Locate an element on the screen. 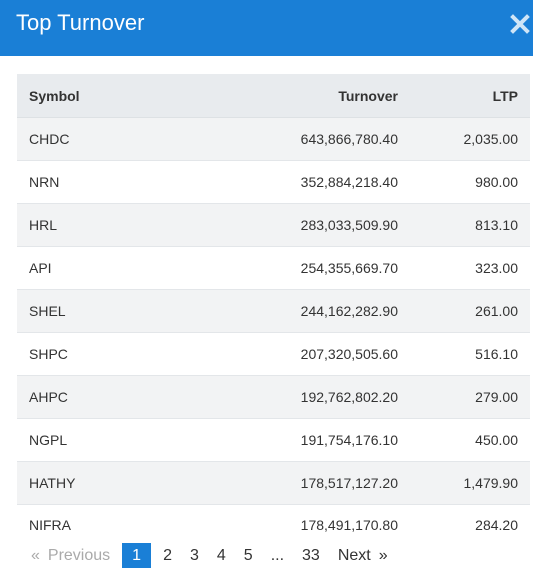  turnover-cell: 283,033,509.90 is located at coordinates (303, 225).